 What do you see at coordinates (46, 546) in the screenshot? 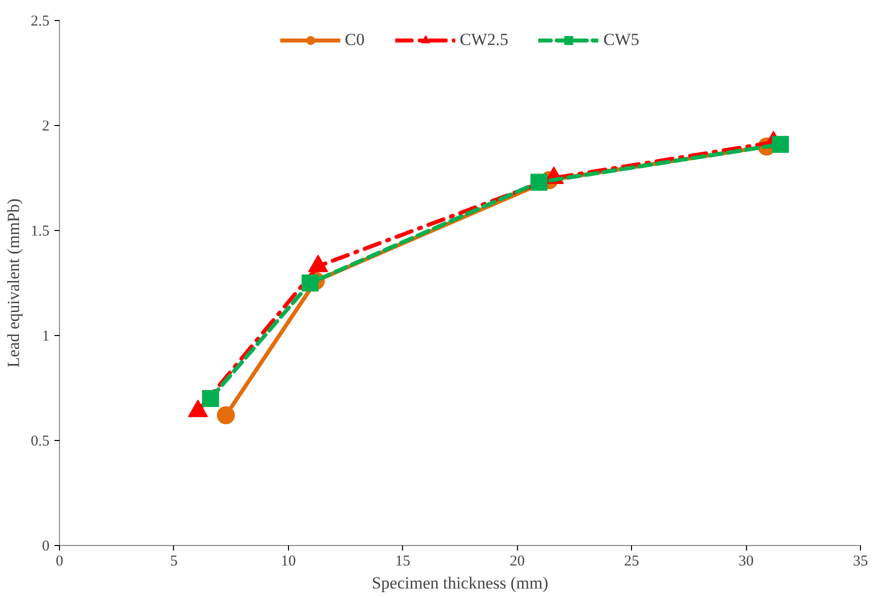
I see `y-tick-label: 0` at bounding box center [46, 546].